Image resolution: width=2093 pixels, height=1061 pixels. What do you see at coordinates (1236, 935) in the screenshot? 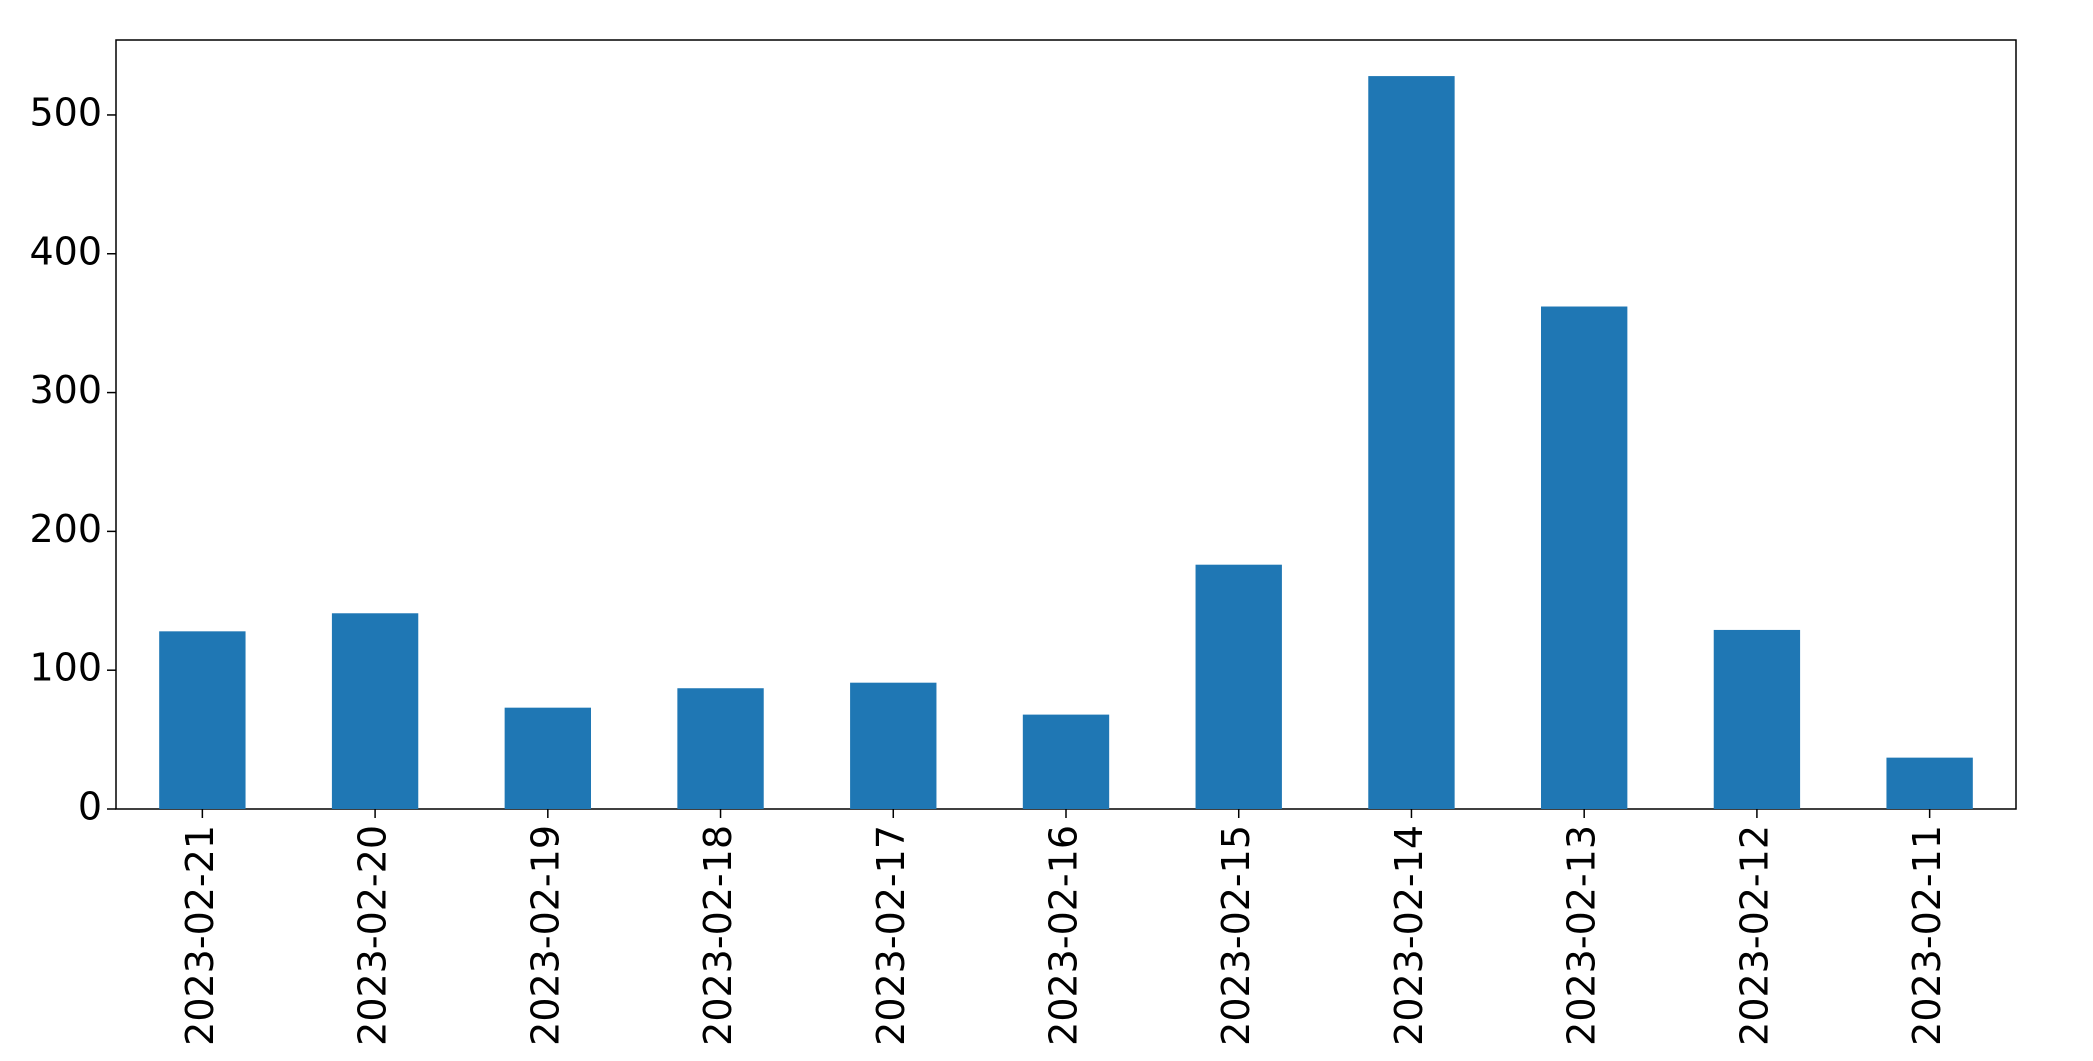
I see `x-tick-label: 2023-02-15` at bounding box center [1236, 935].